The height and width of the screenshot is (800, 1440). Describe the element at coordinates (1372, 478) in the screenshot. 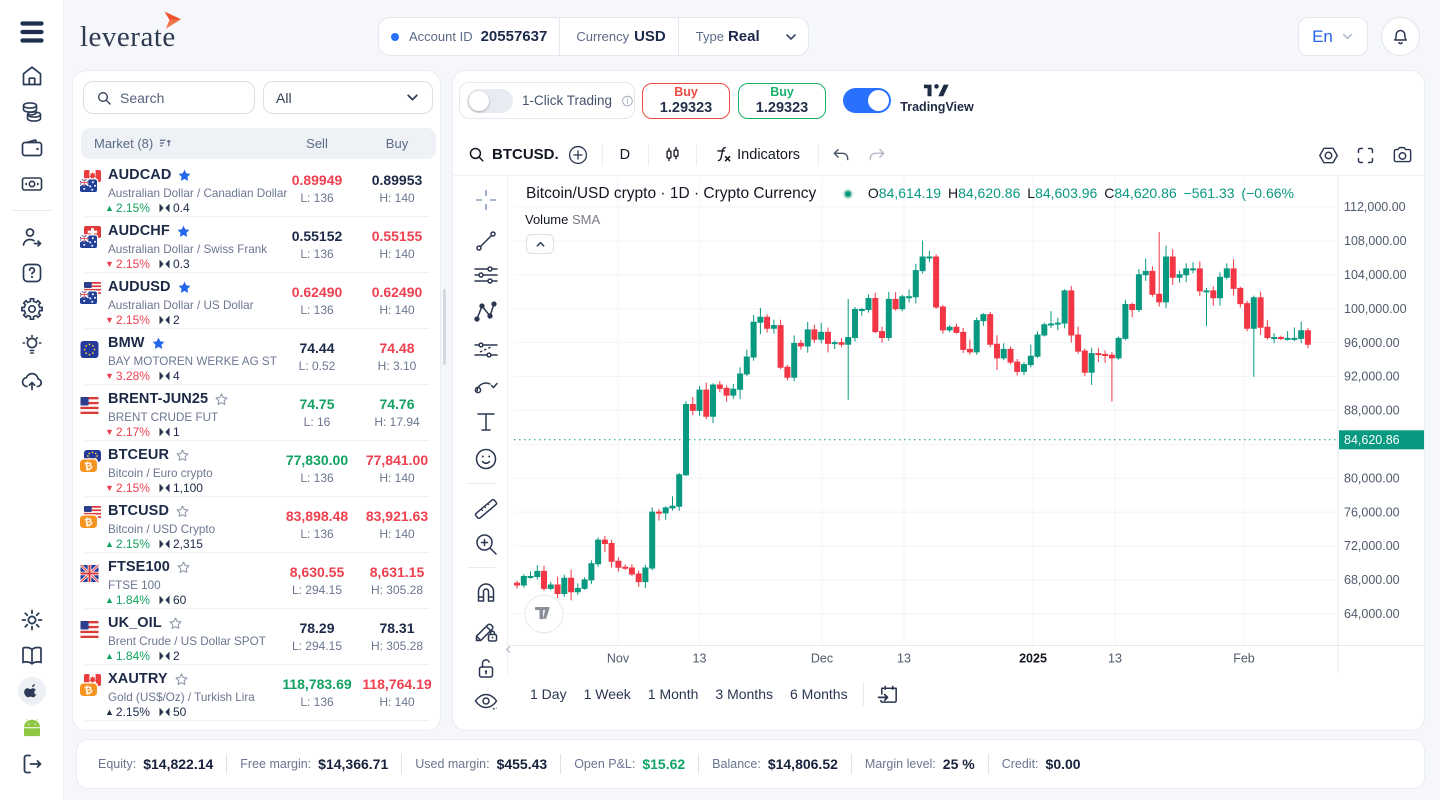

I see `svg-text: 80,000.00` at that location.